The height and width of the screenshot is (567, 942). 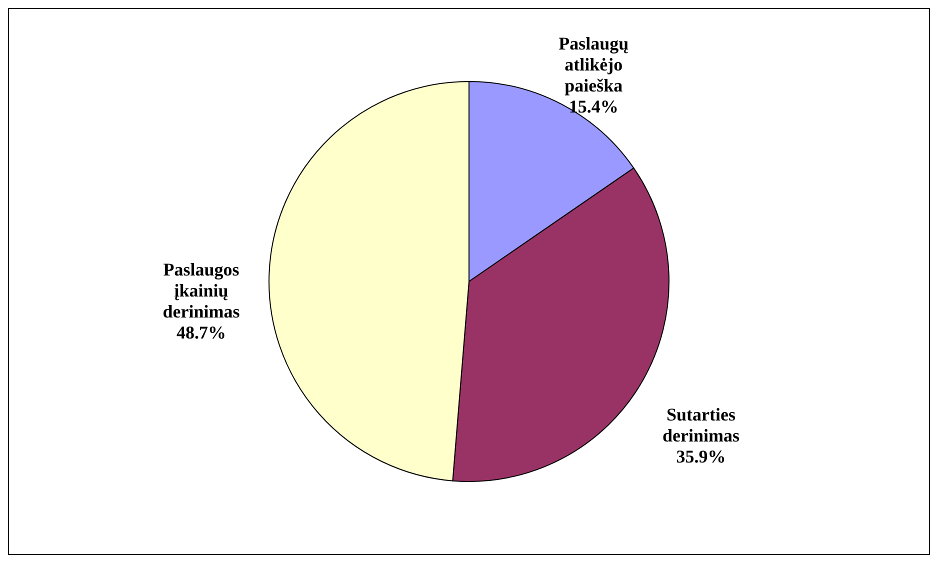 What do you see at coordinates (201, 332) in the screenshot?
I see `data-label: 48.7%` at bounding box center [201, 332].